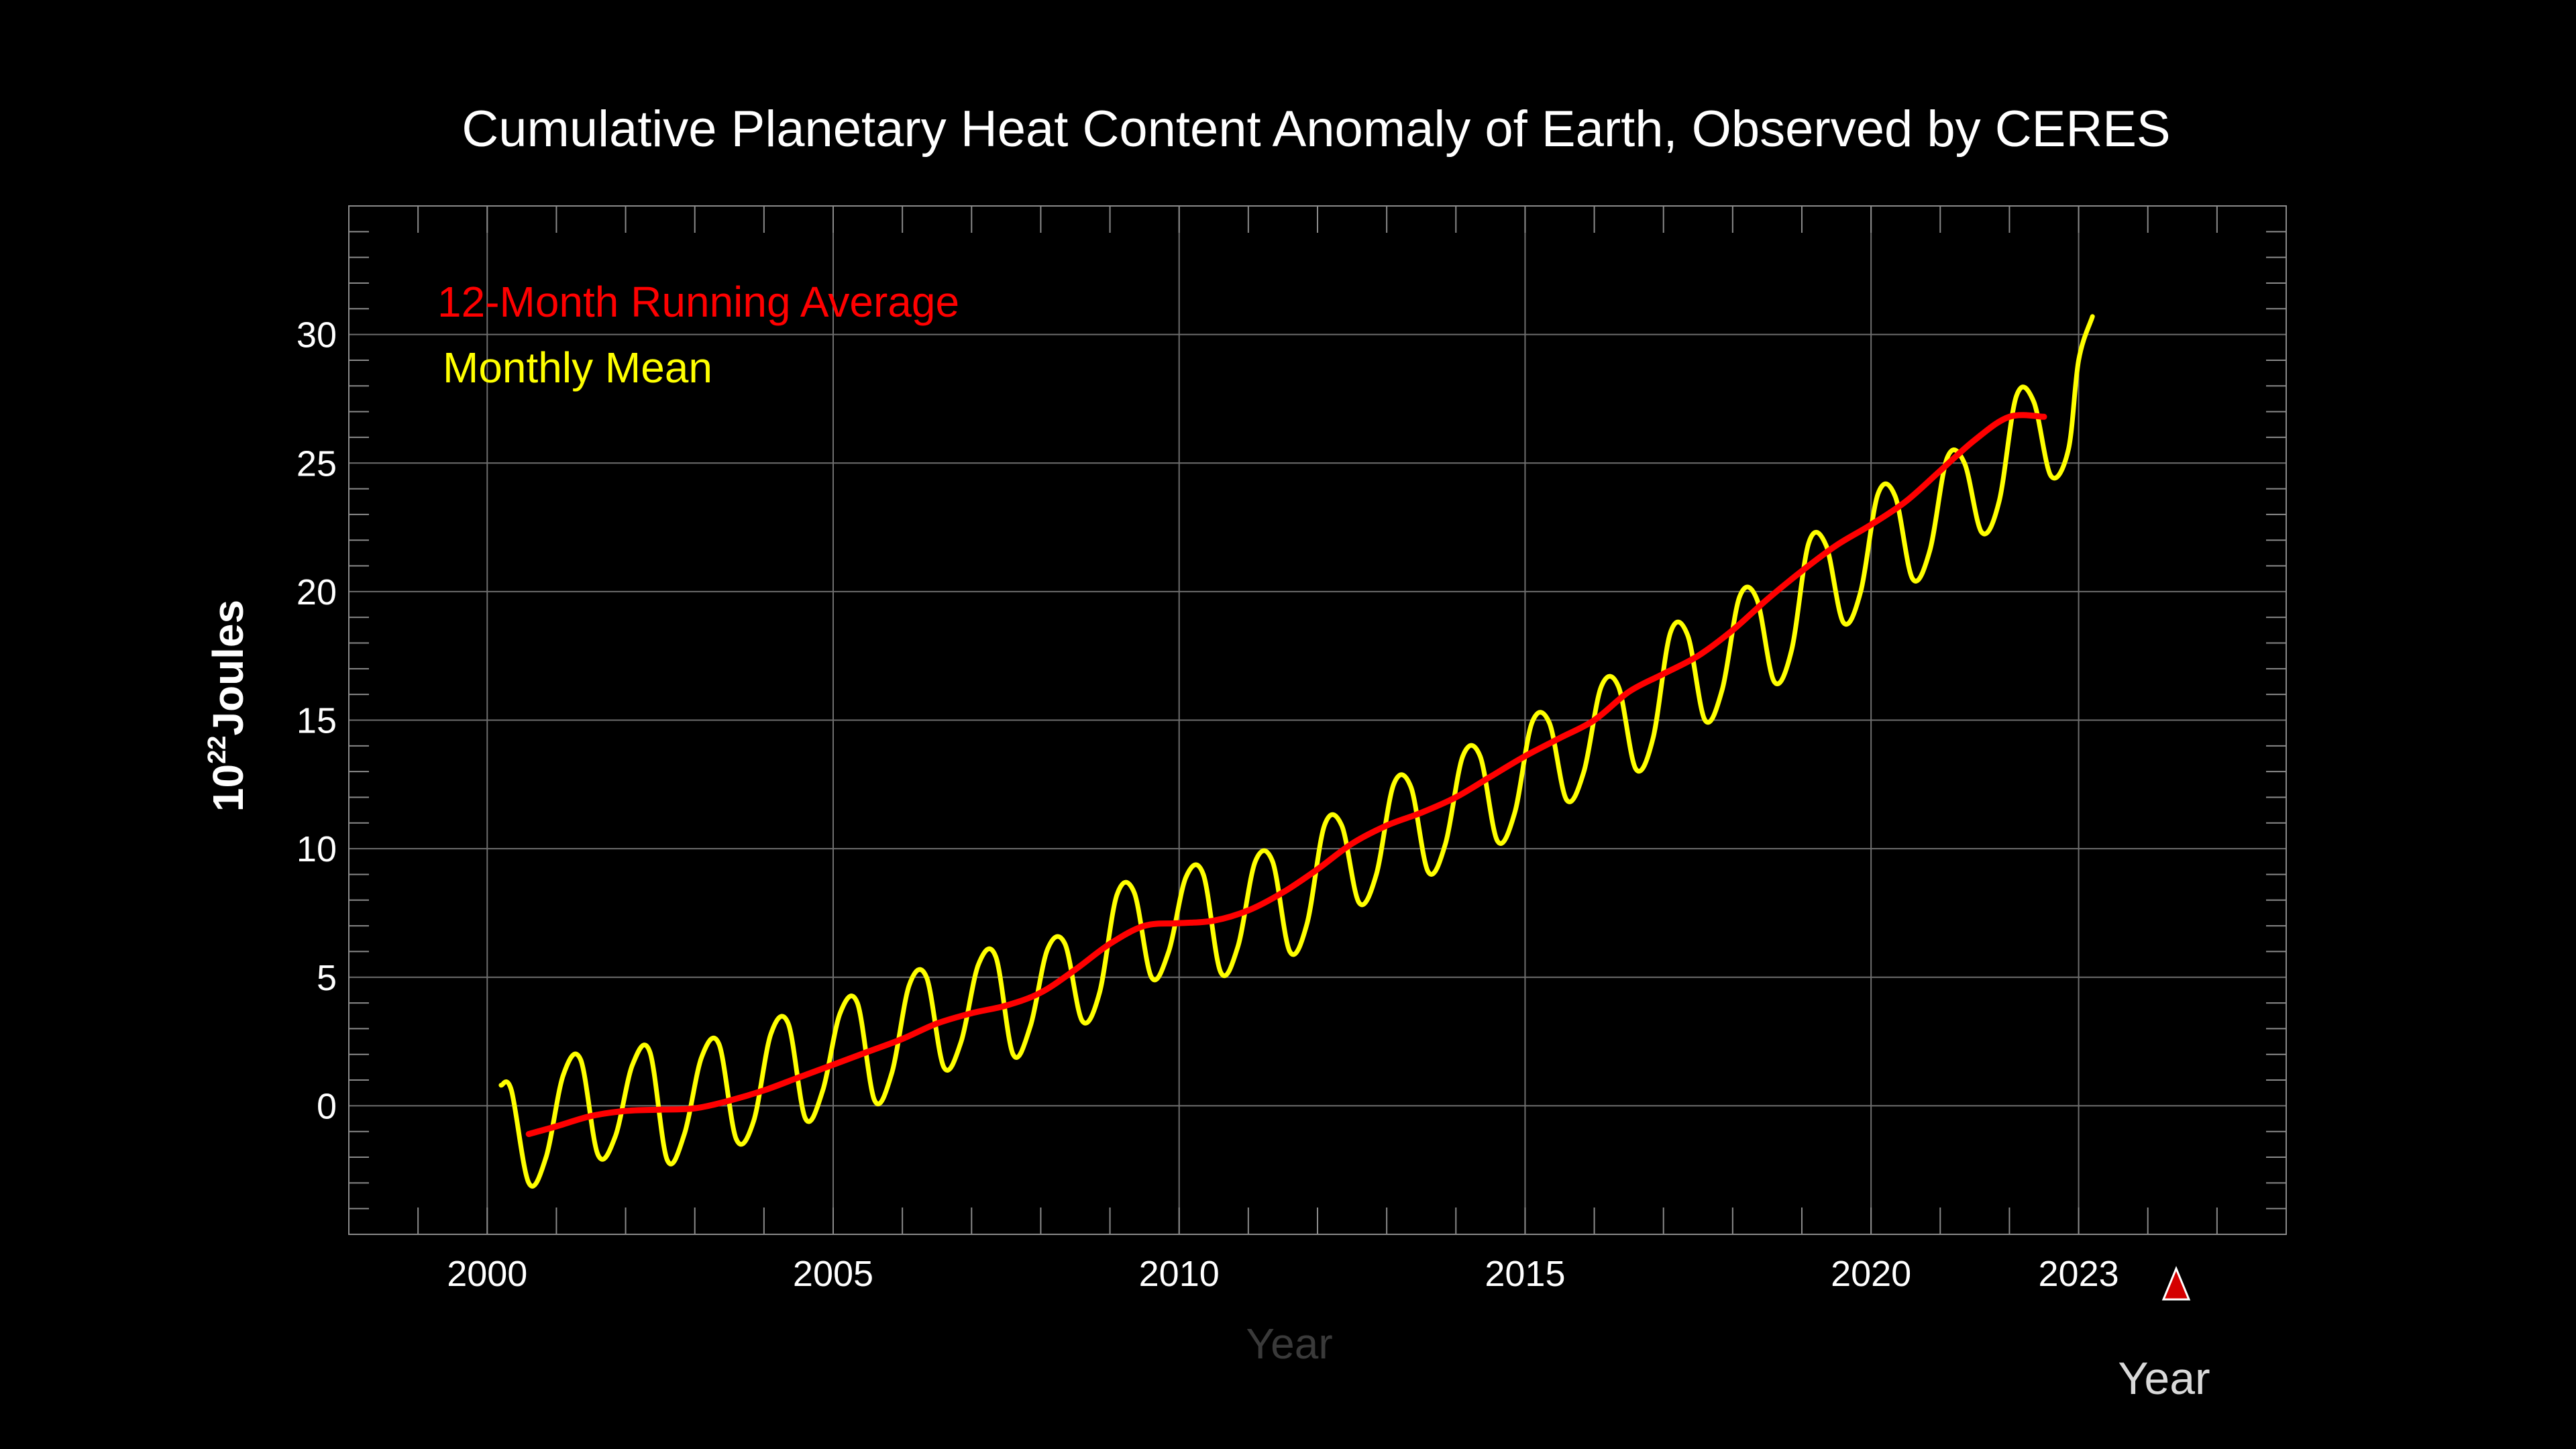 The image size is (2576, 1449). I want to click on x-tick-label: 2020, so click(1871, 1274).